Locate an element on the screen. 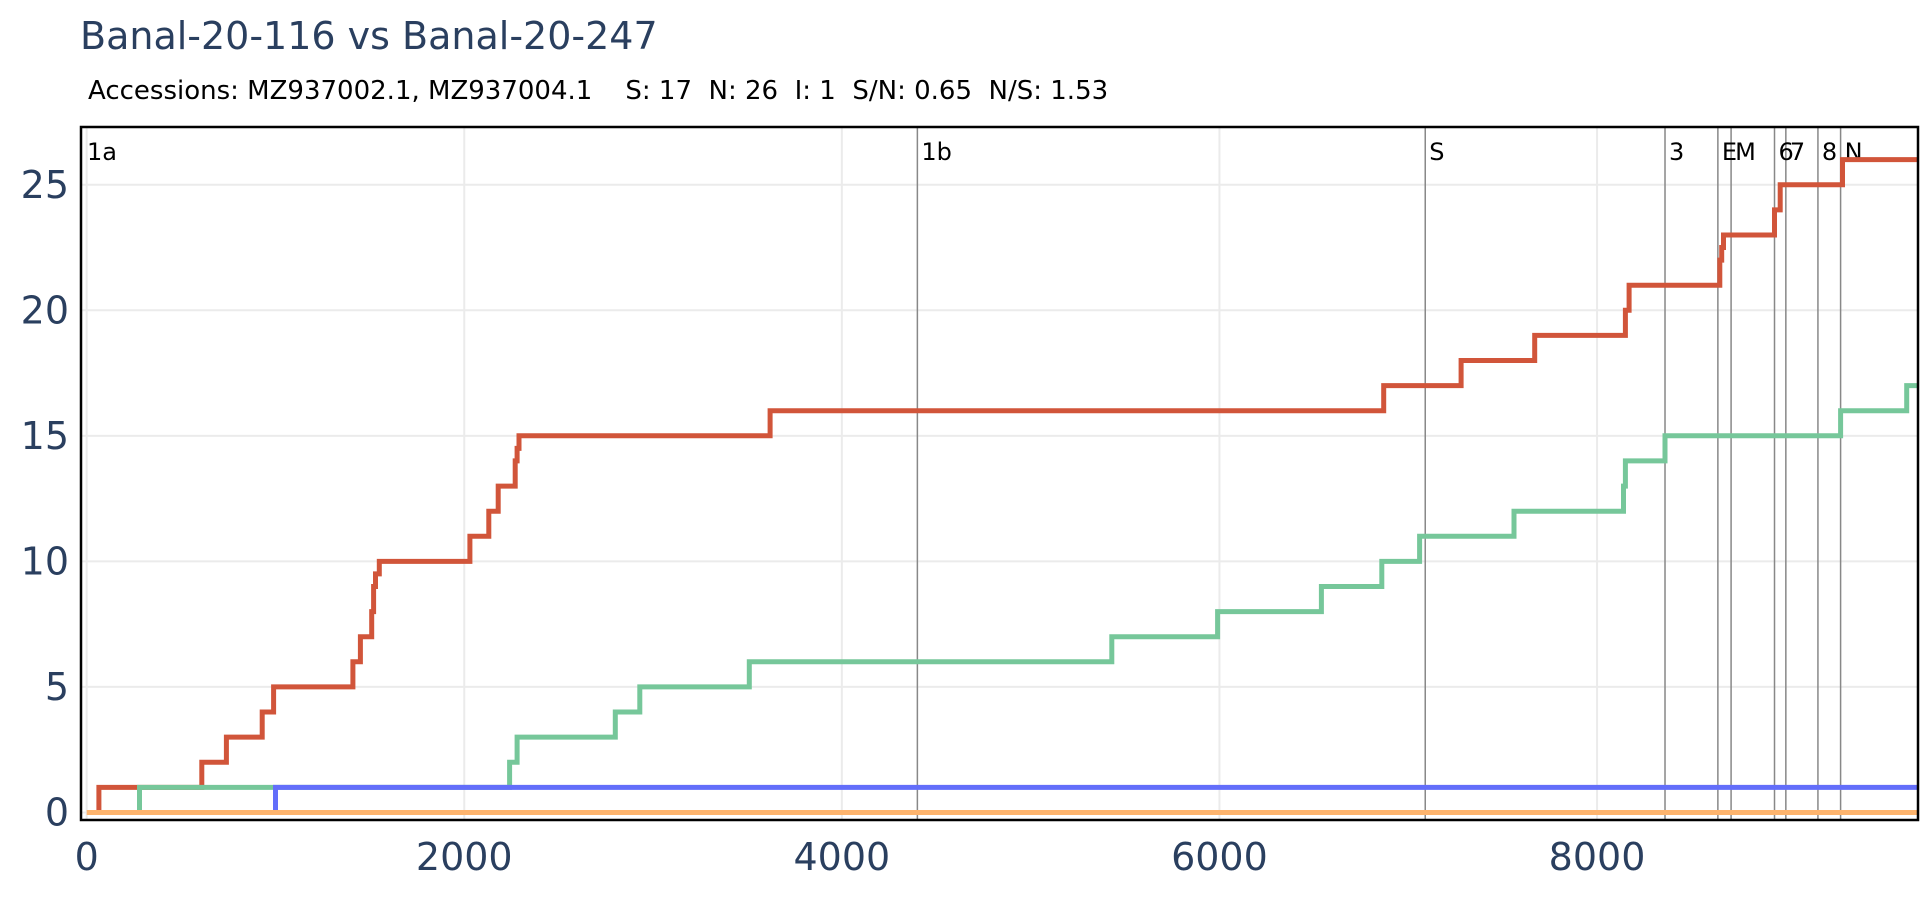 This screenshot has height=902, width=1930. region-label-M: M is located at coordinates (1745, 152).